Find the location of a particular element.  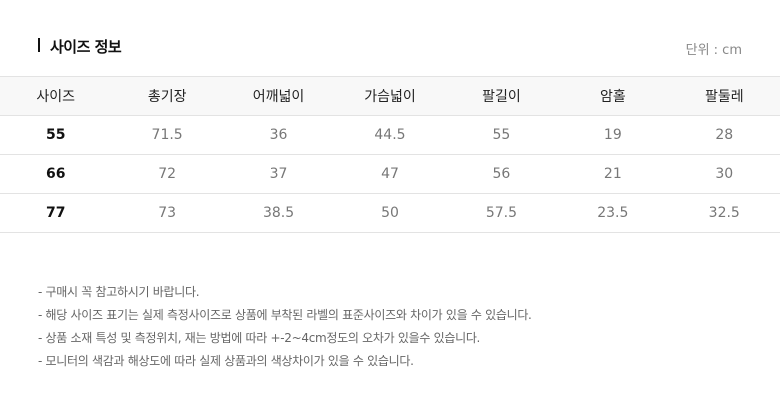

measure-cell: 56 is located at coordinates (501, 174).